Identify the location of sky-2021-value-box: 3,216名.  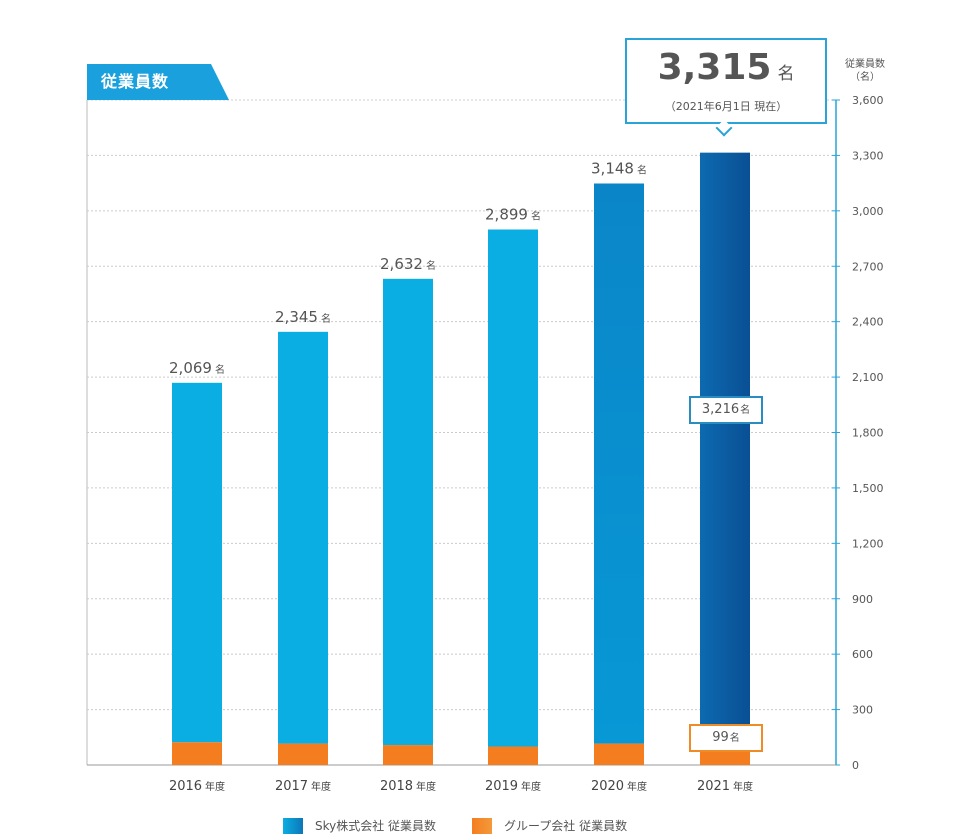
(726, 410).